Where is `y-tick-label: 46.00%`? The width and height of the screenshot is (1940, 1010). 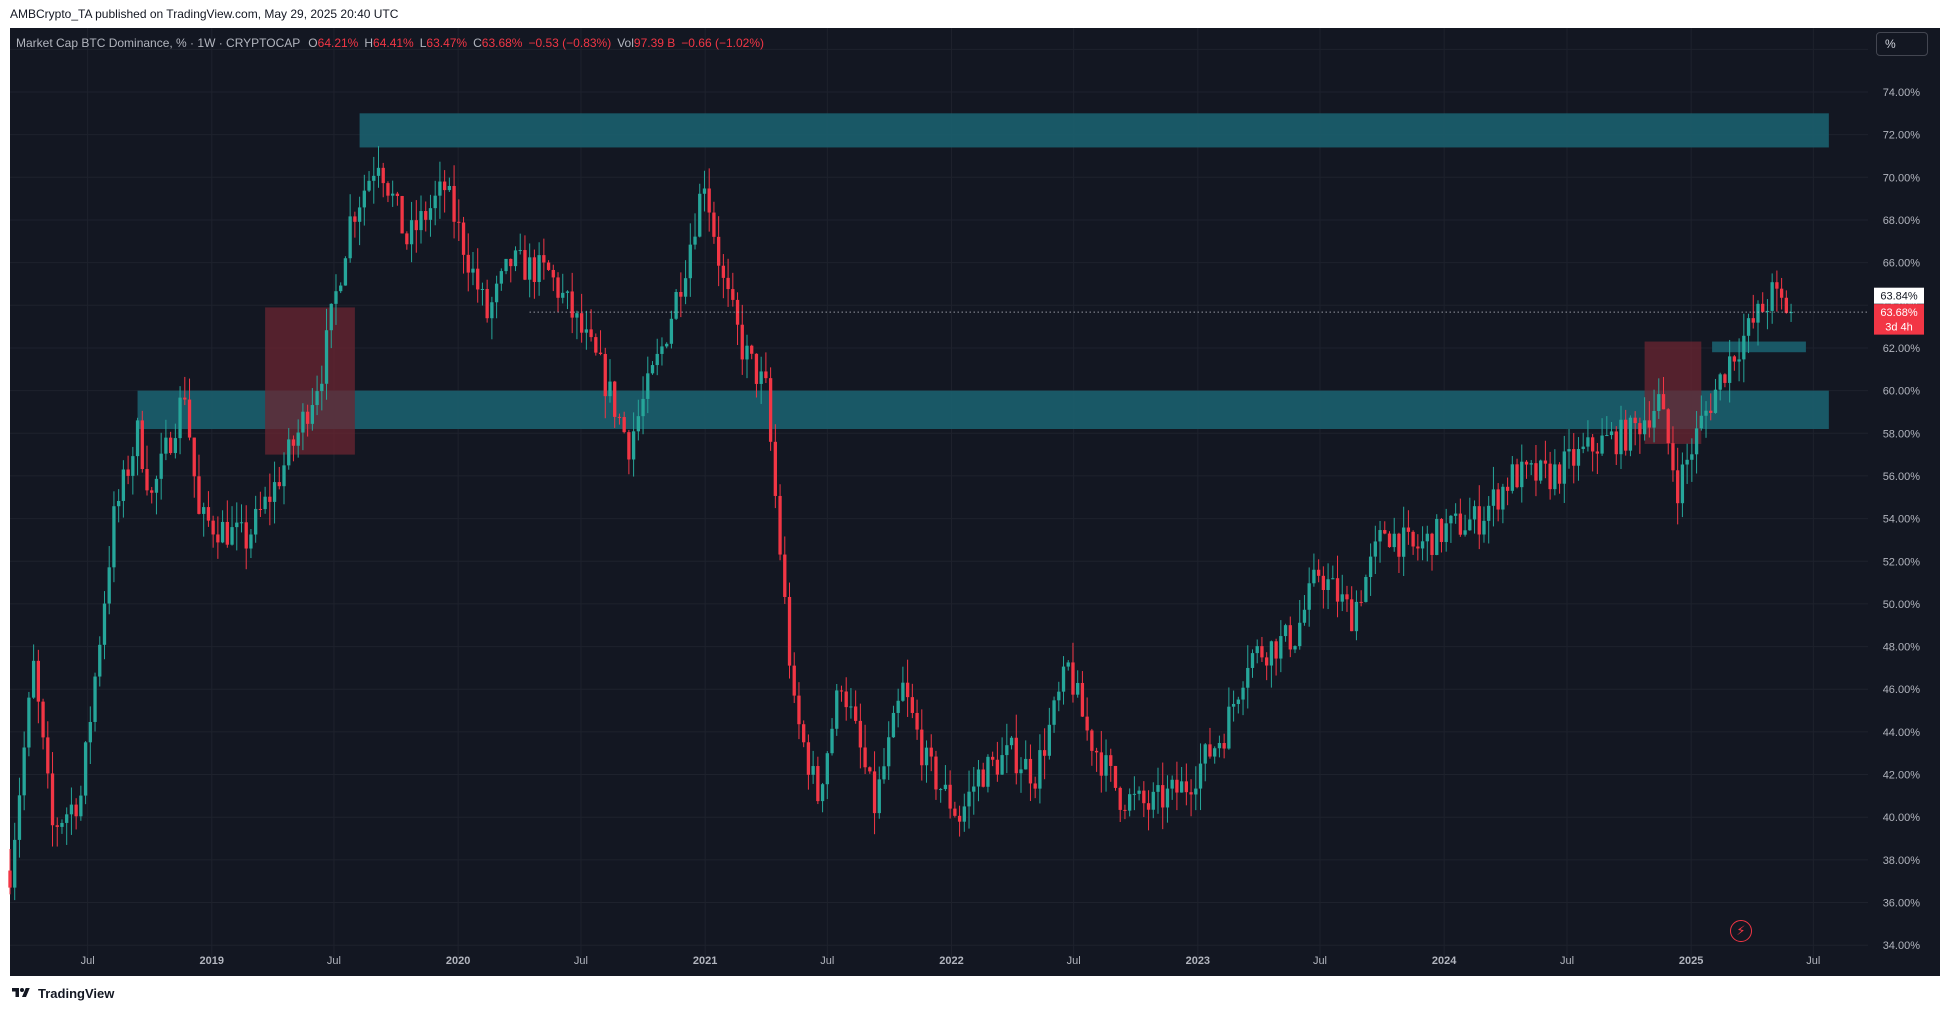
y-tick-label: 46.00% is located at coordinates (1902, 690).